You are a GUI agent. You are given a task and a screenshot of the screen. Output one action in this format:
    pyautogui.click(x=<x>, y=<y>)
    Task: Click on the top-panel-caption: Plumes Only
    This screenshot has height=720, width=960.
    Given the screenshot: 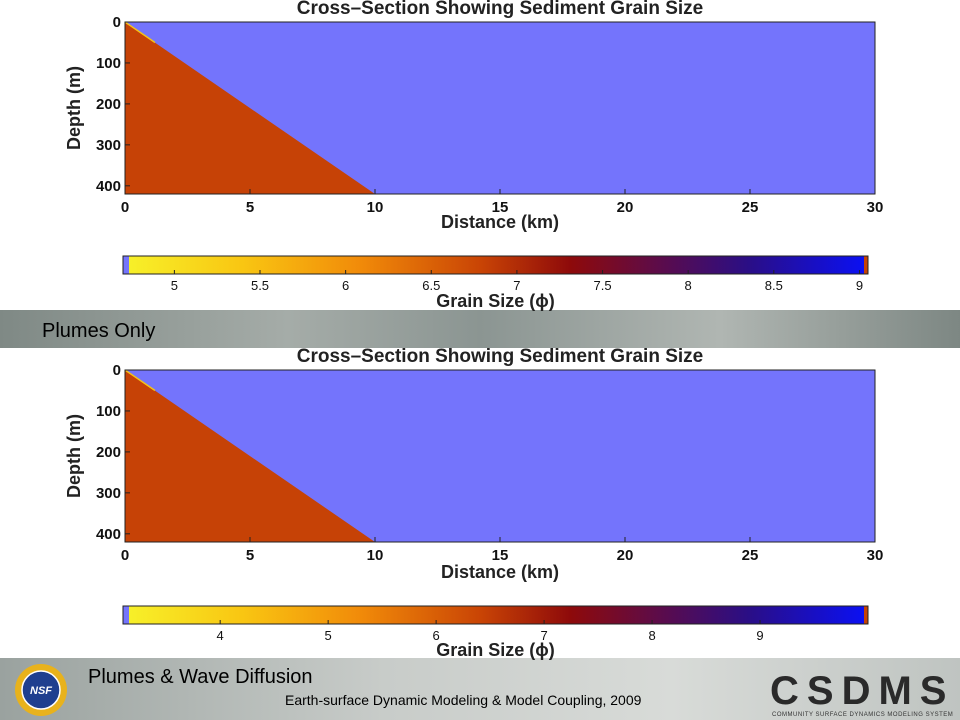 What is the action you would take?
    pyautogui.click(x=98, y=331)
    